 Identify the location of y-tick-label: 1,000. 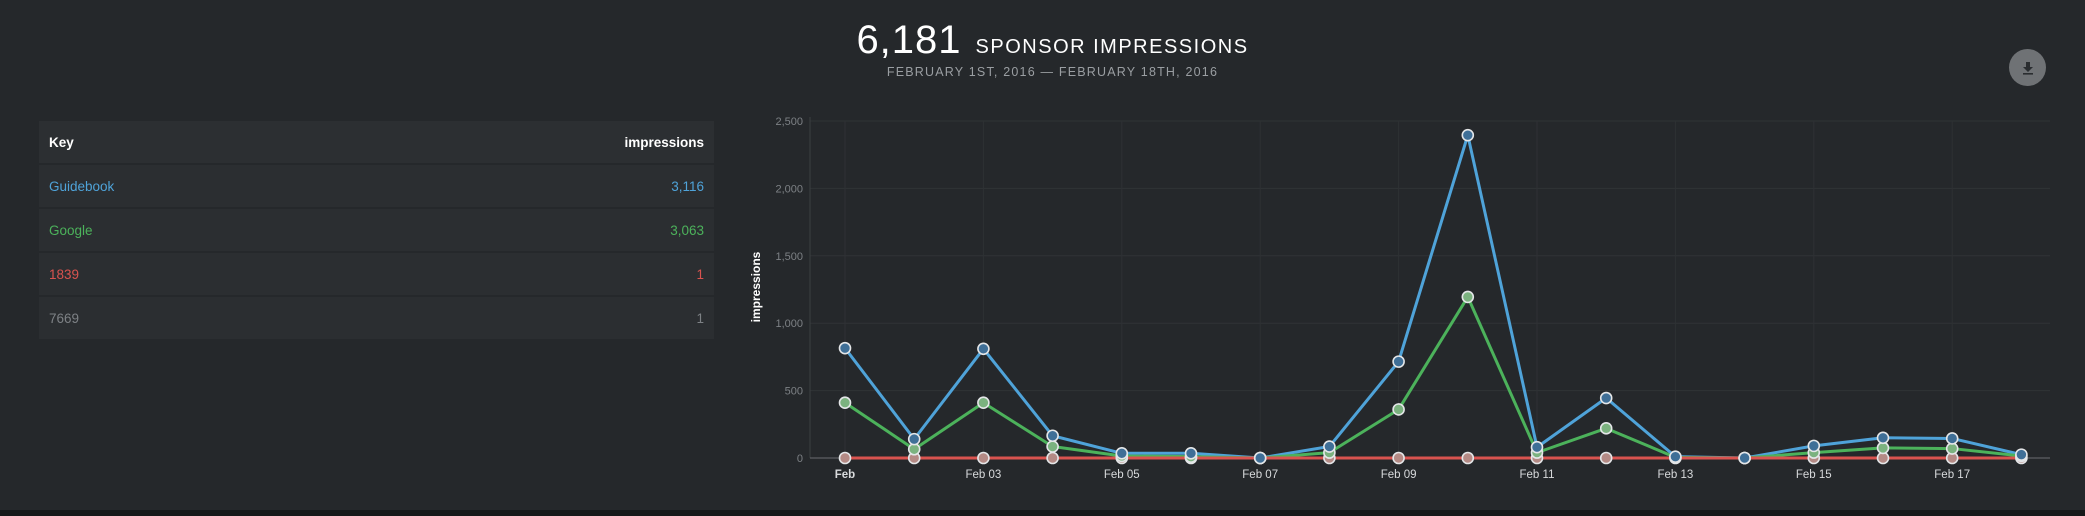
(789, 324).